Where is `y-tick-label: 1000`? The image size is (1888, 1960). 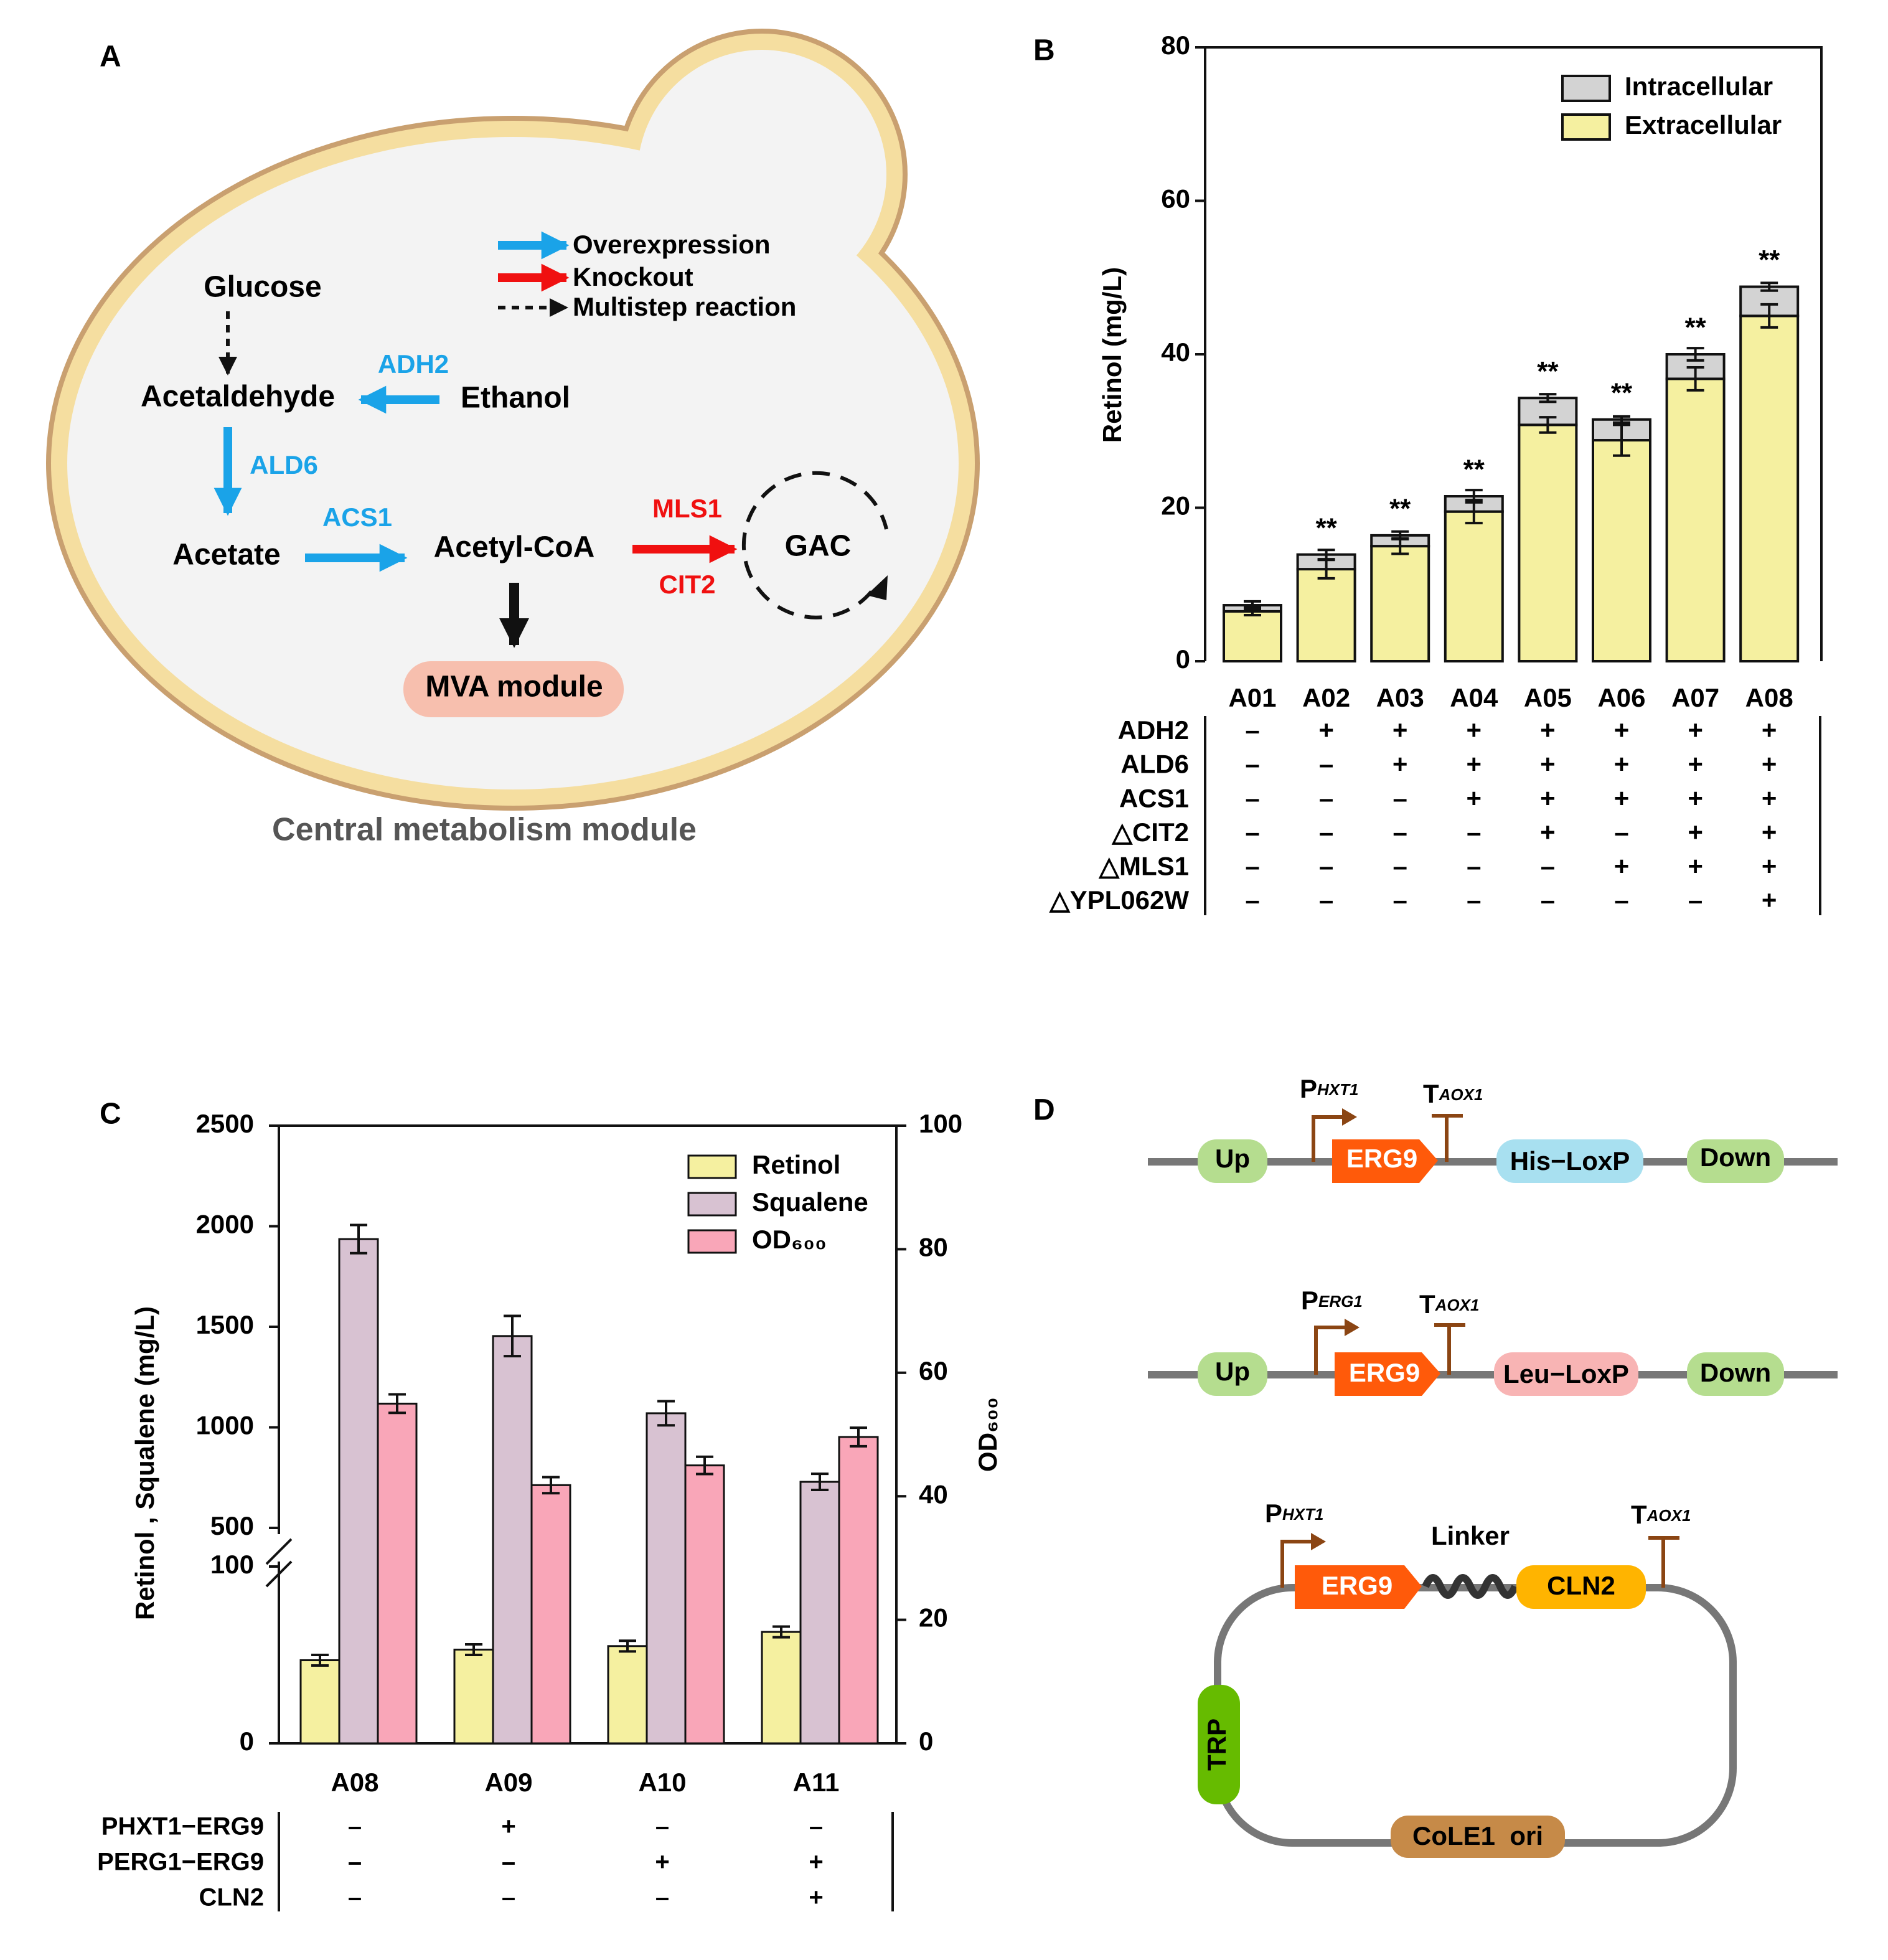
y-tick-label: 1000 is located at coordinates (225, 1425).